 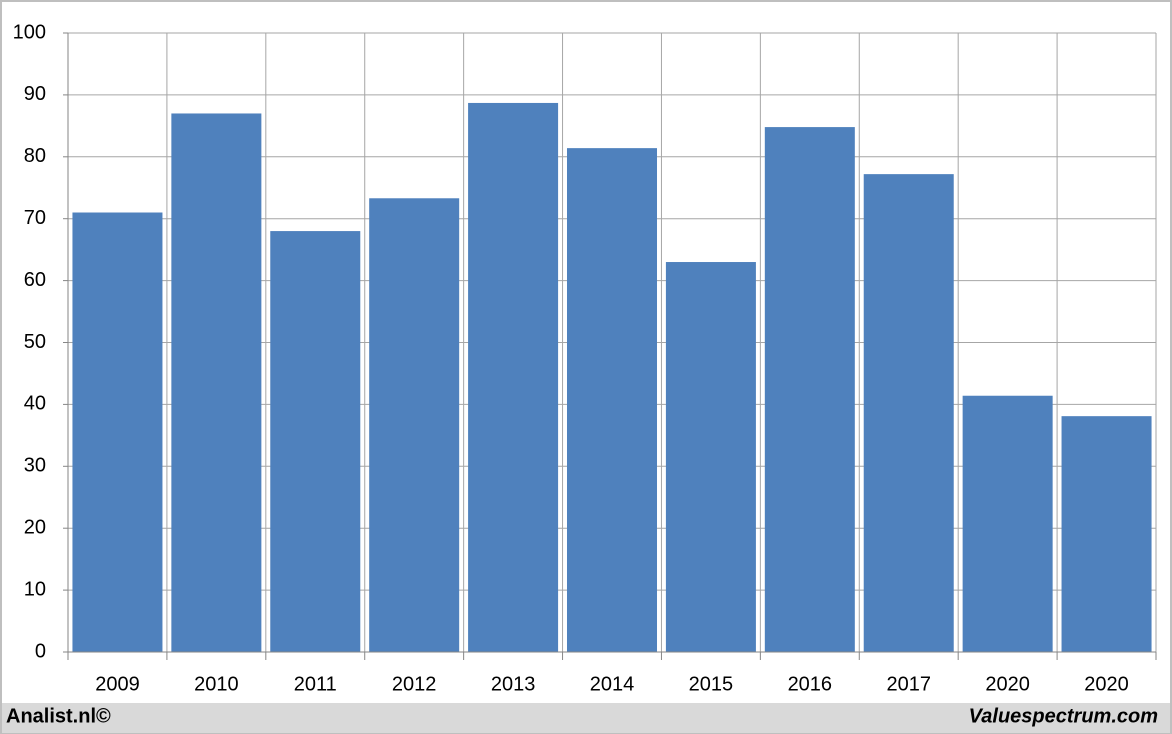 What do you see at coordinates (35, 466) in the screenshot?
I see `y-tick-label: 30` at bounding box center [35, 466].